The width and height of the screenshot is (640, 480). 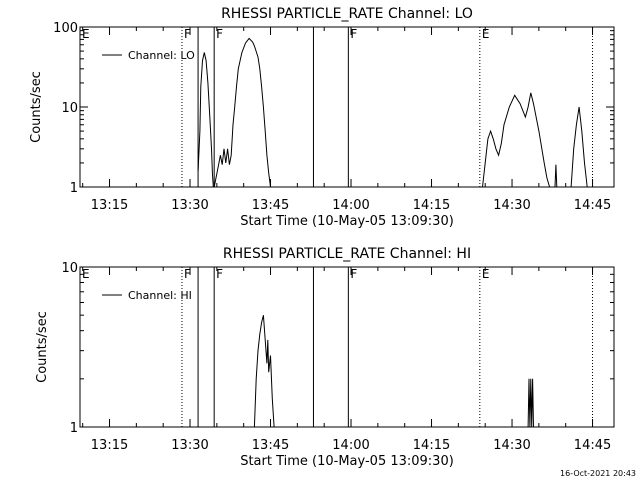 I want to click on y-tick-label: 100, so click(x=65, y=28).